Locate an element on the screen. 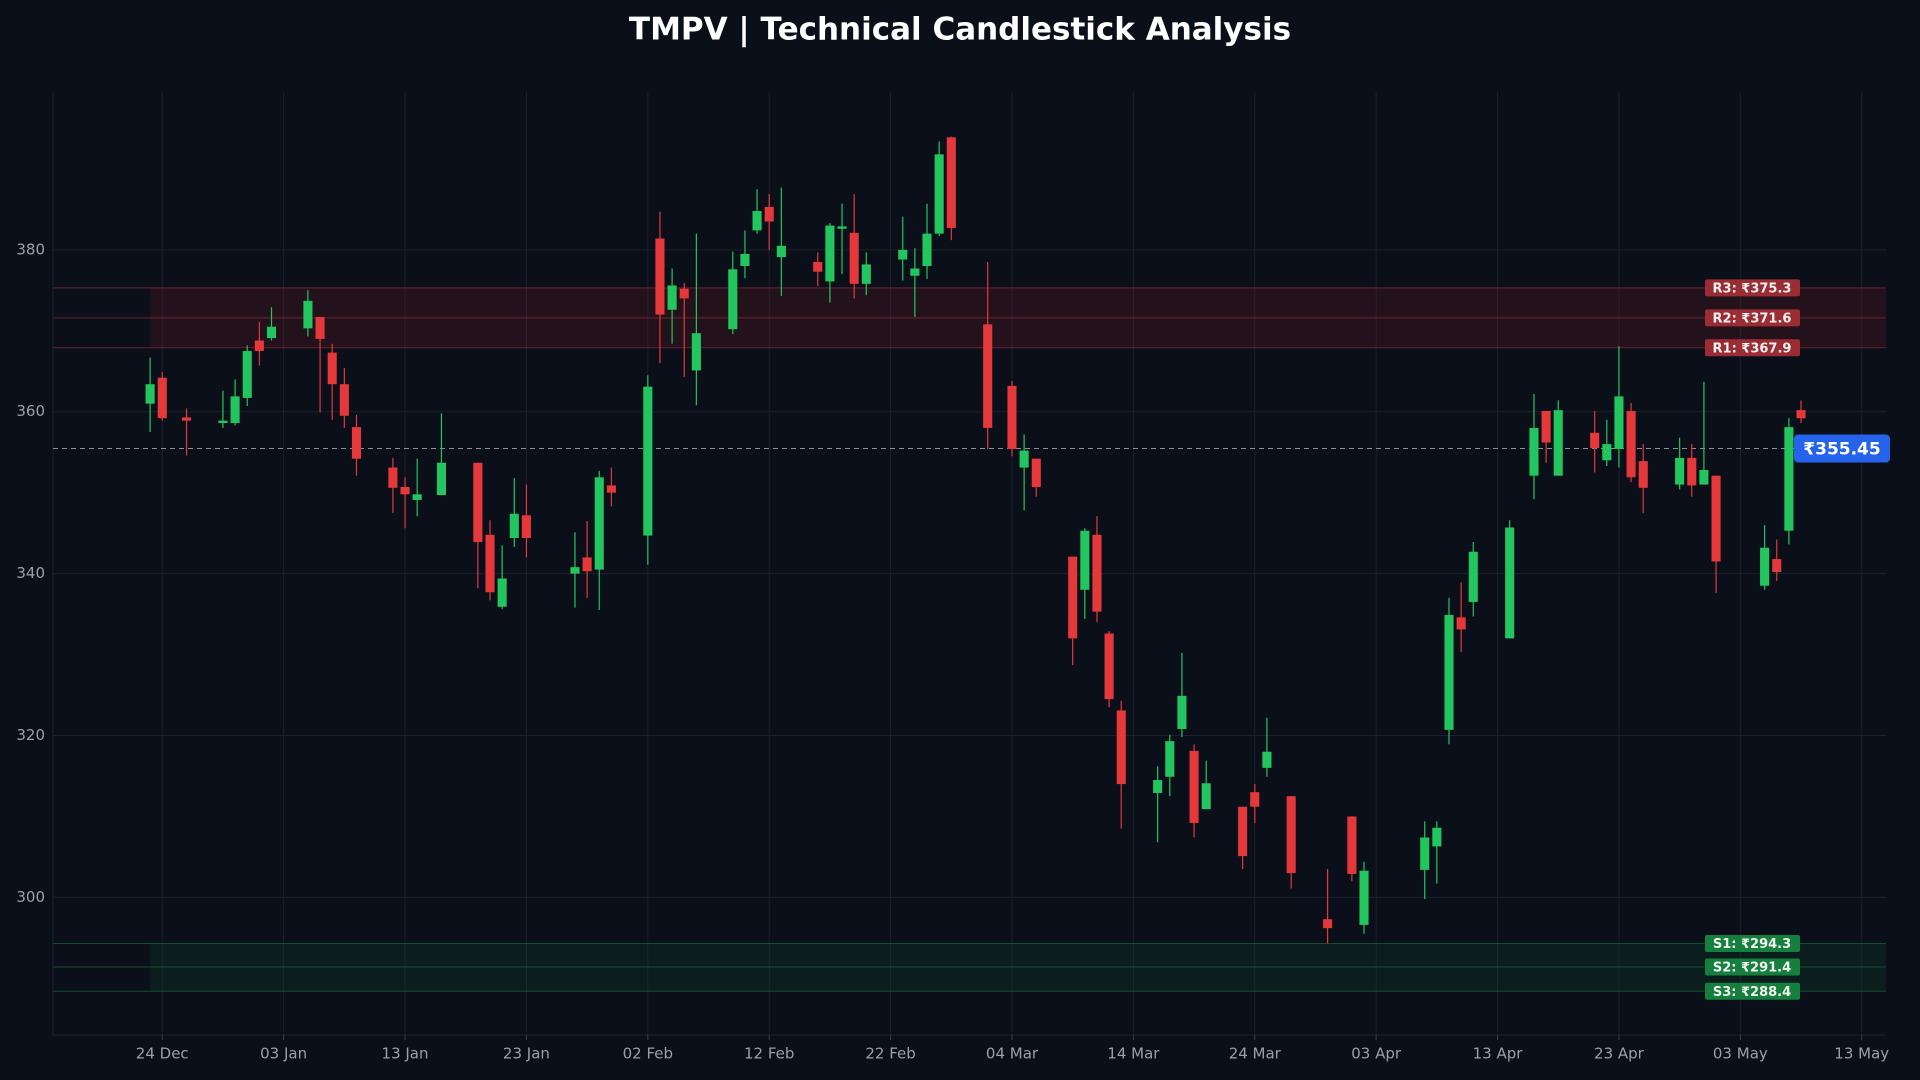 The width and height of the screenshot is (1920, 1080). x-tick-label: 13 May is located at coordinates (1861, 1054).